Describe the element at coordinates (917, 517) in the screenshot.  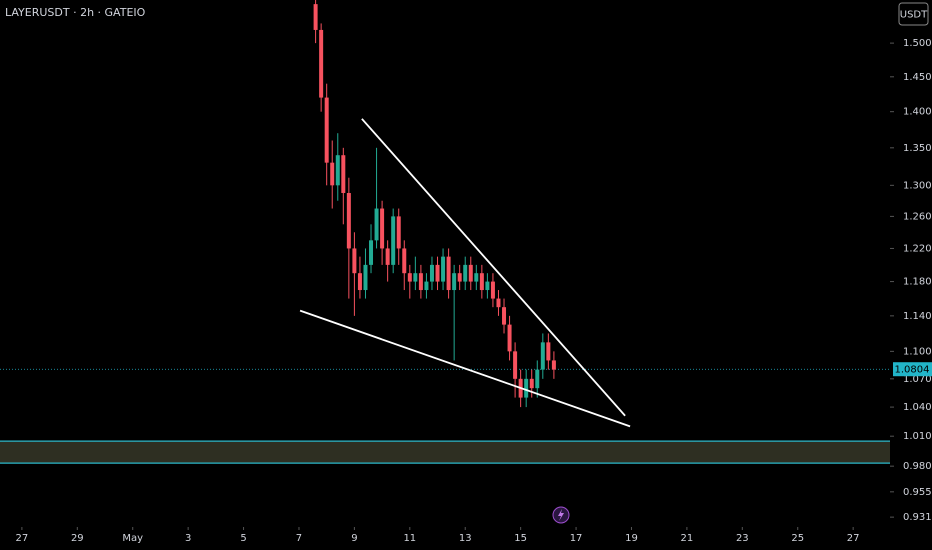
I see `y-tick-label: 0.9310` at that location.